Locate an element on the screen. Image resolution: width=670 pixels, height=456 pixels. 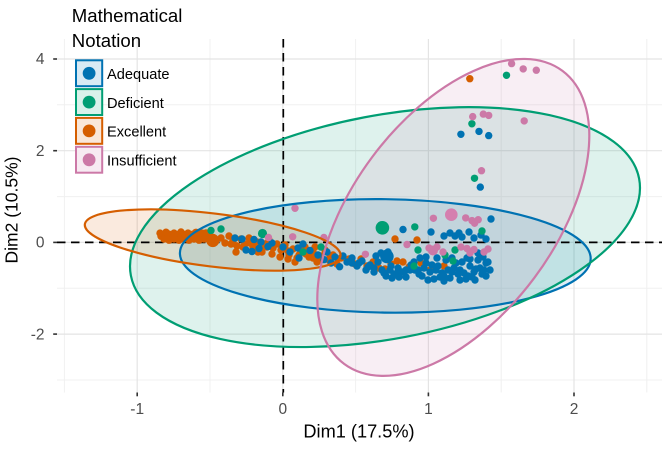
svg-text: Deficient is located at coordinates (135, 104).